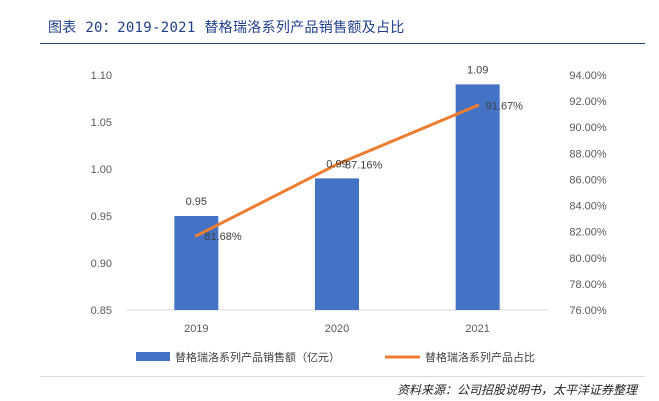  What do you see at coordinates (336, 164) in the screenshot?
I see `bar-label-2020: 0.99` at bounding box center [336, 164].